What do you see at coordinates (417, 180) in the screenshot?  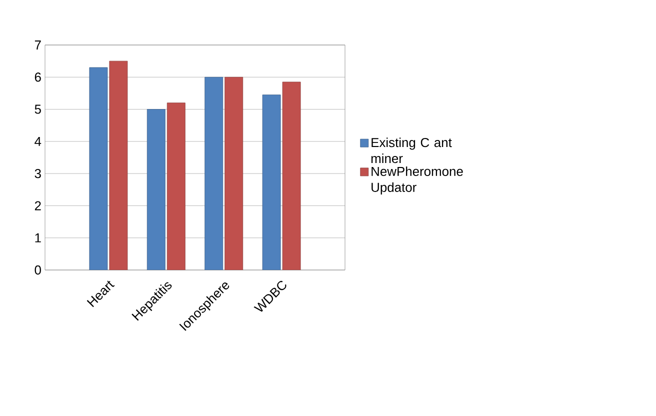 I see `legend-label: NewPheromone Updator` at bounding box center [417, 180].